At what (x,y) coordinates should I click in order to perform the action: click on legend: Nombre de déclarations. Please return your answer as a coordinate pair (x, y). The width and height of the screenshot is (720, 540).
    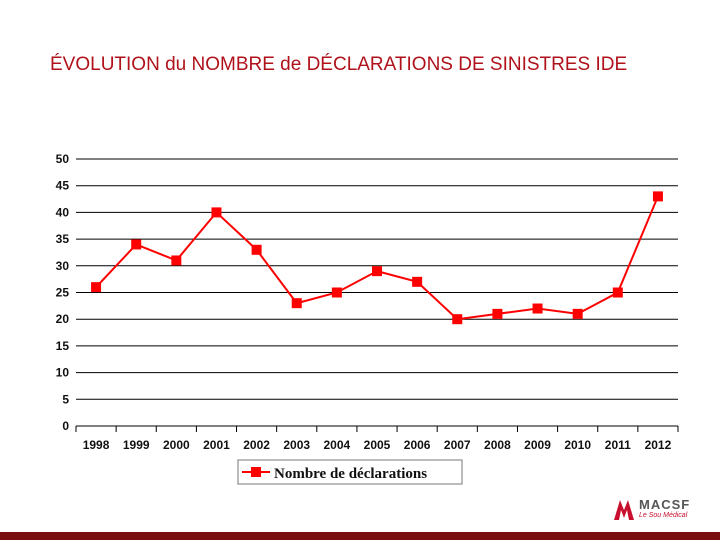
    Looking at the image, I should click on (350, 472).